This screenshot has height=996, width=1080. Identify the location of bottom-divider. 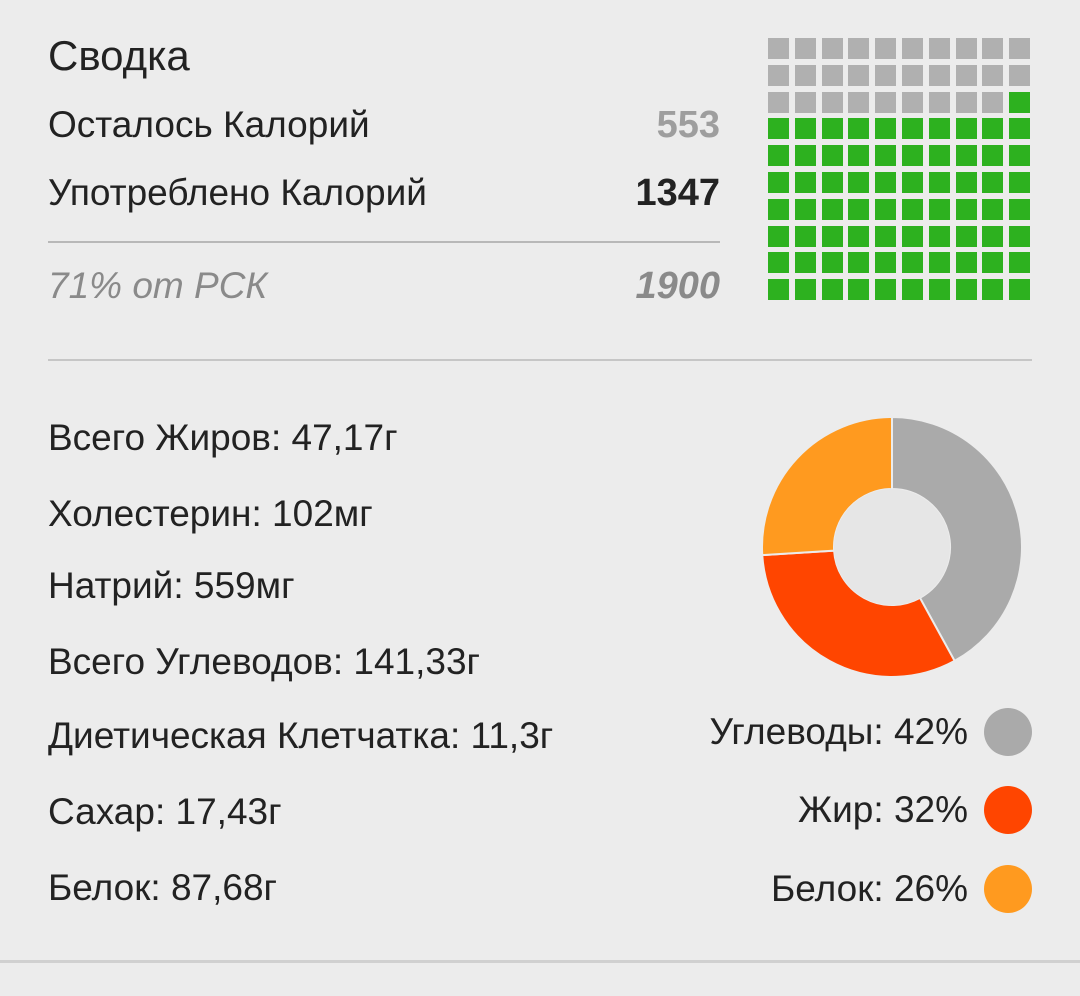
(540, 961).